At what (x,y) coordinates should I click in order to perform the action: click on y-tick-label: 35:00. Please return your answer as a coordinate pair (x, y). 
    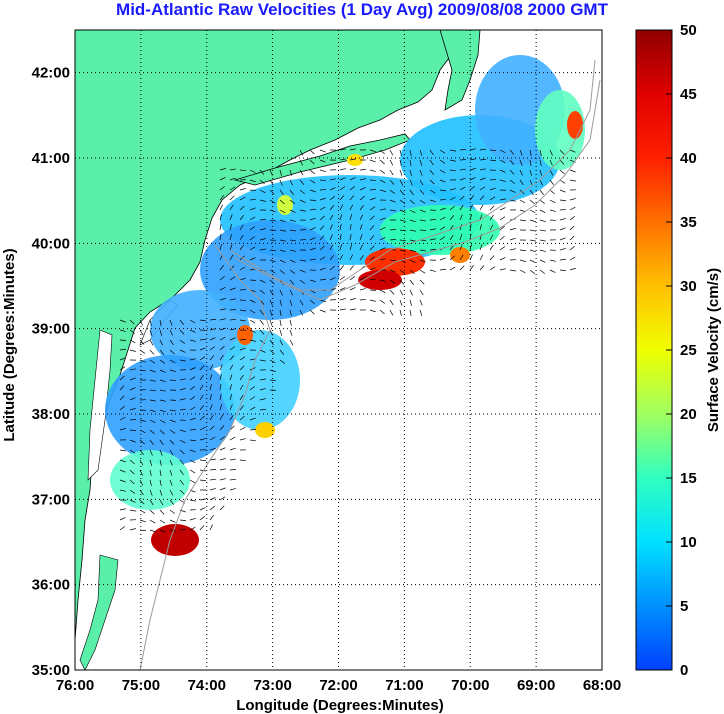
    Looking at the image, I should click on (51, 670).